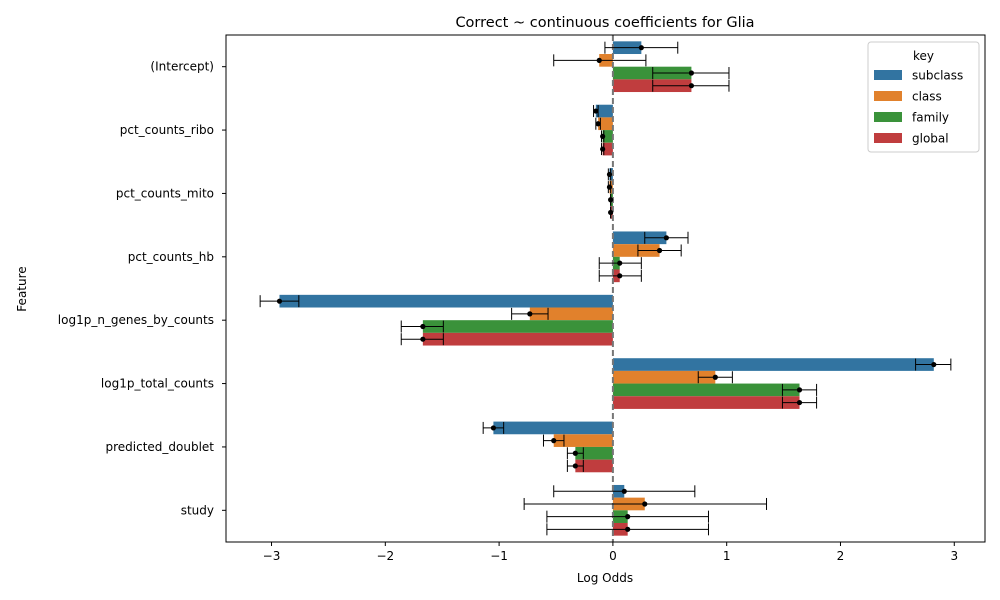  Describe the element at coordinates (841, 556) in the screenshot. I see `x-tick-label-5: 2` at that location.